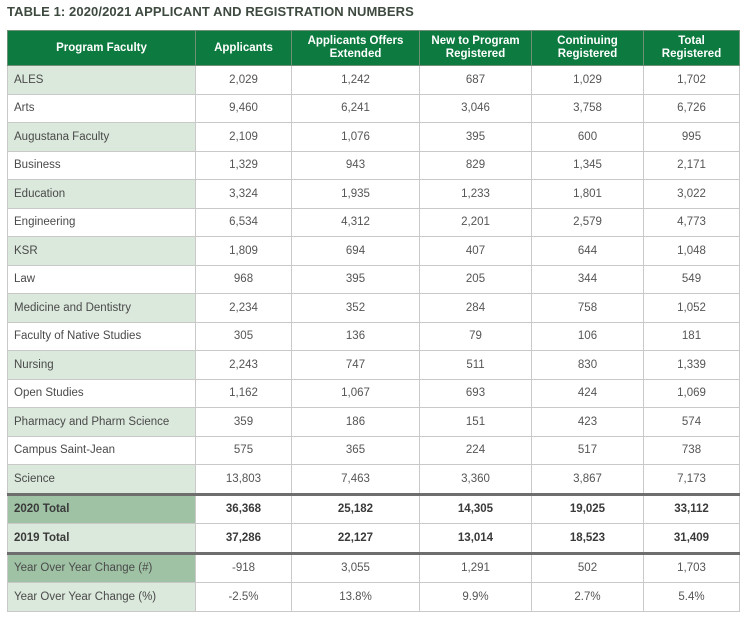  I want to click on table-row: Faculty of Native Studies 305 136 79 106 181, so click(373, 336).